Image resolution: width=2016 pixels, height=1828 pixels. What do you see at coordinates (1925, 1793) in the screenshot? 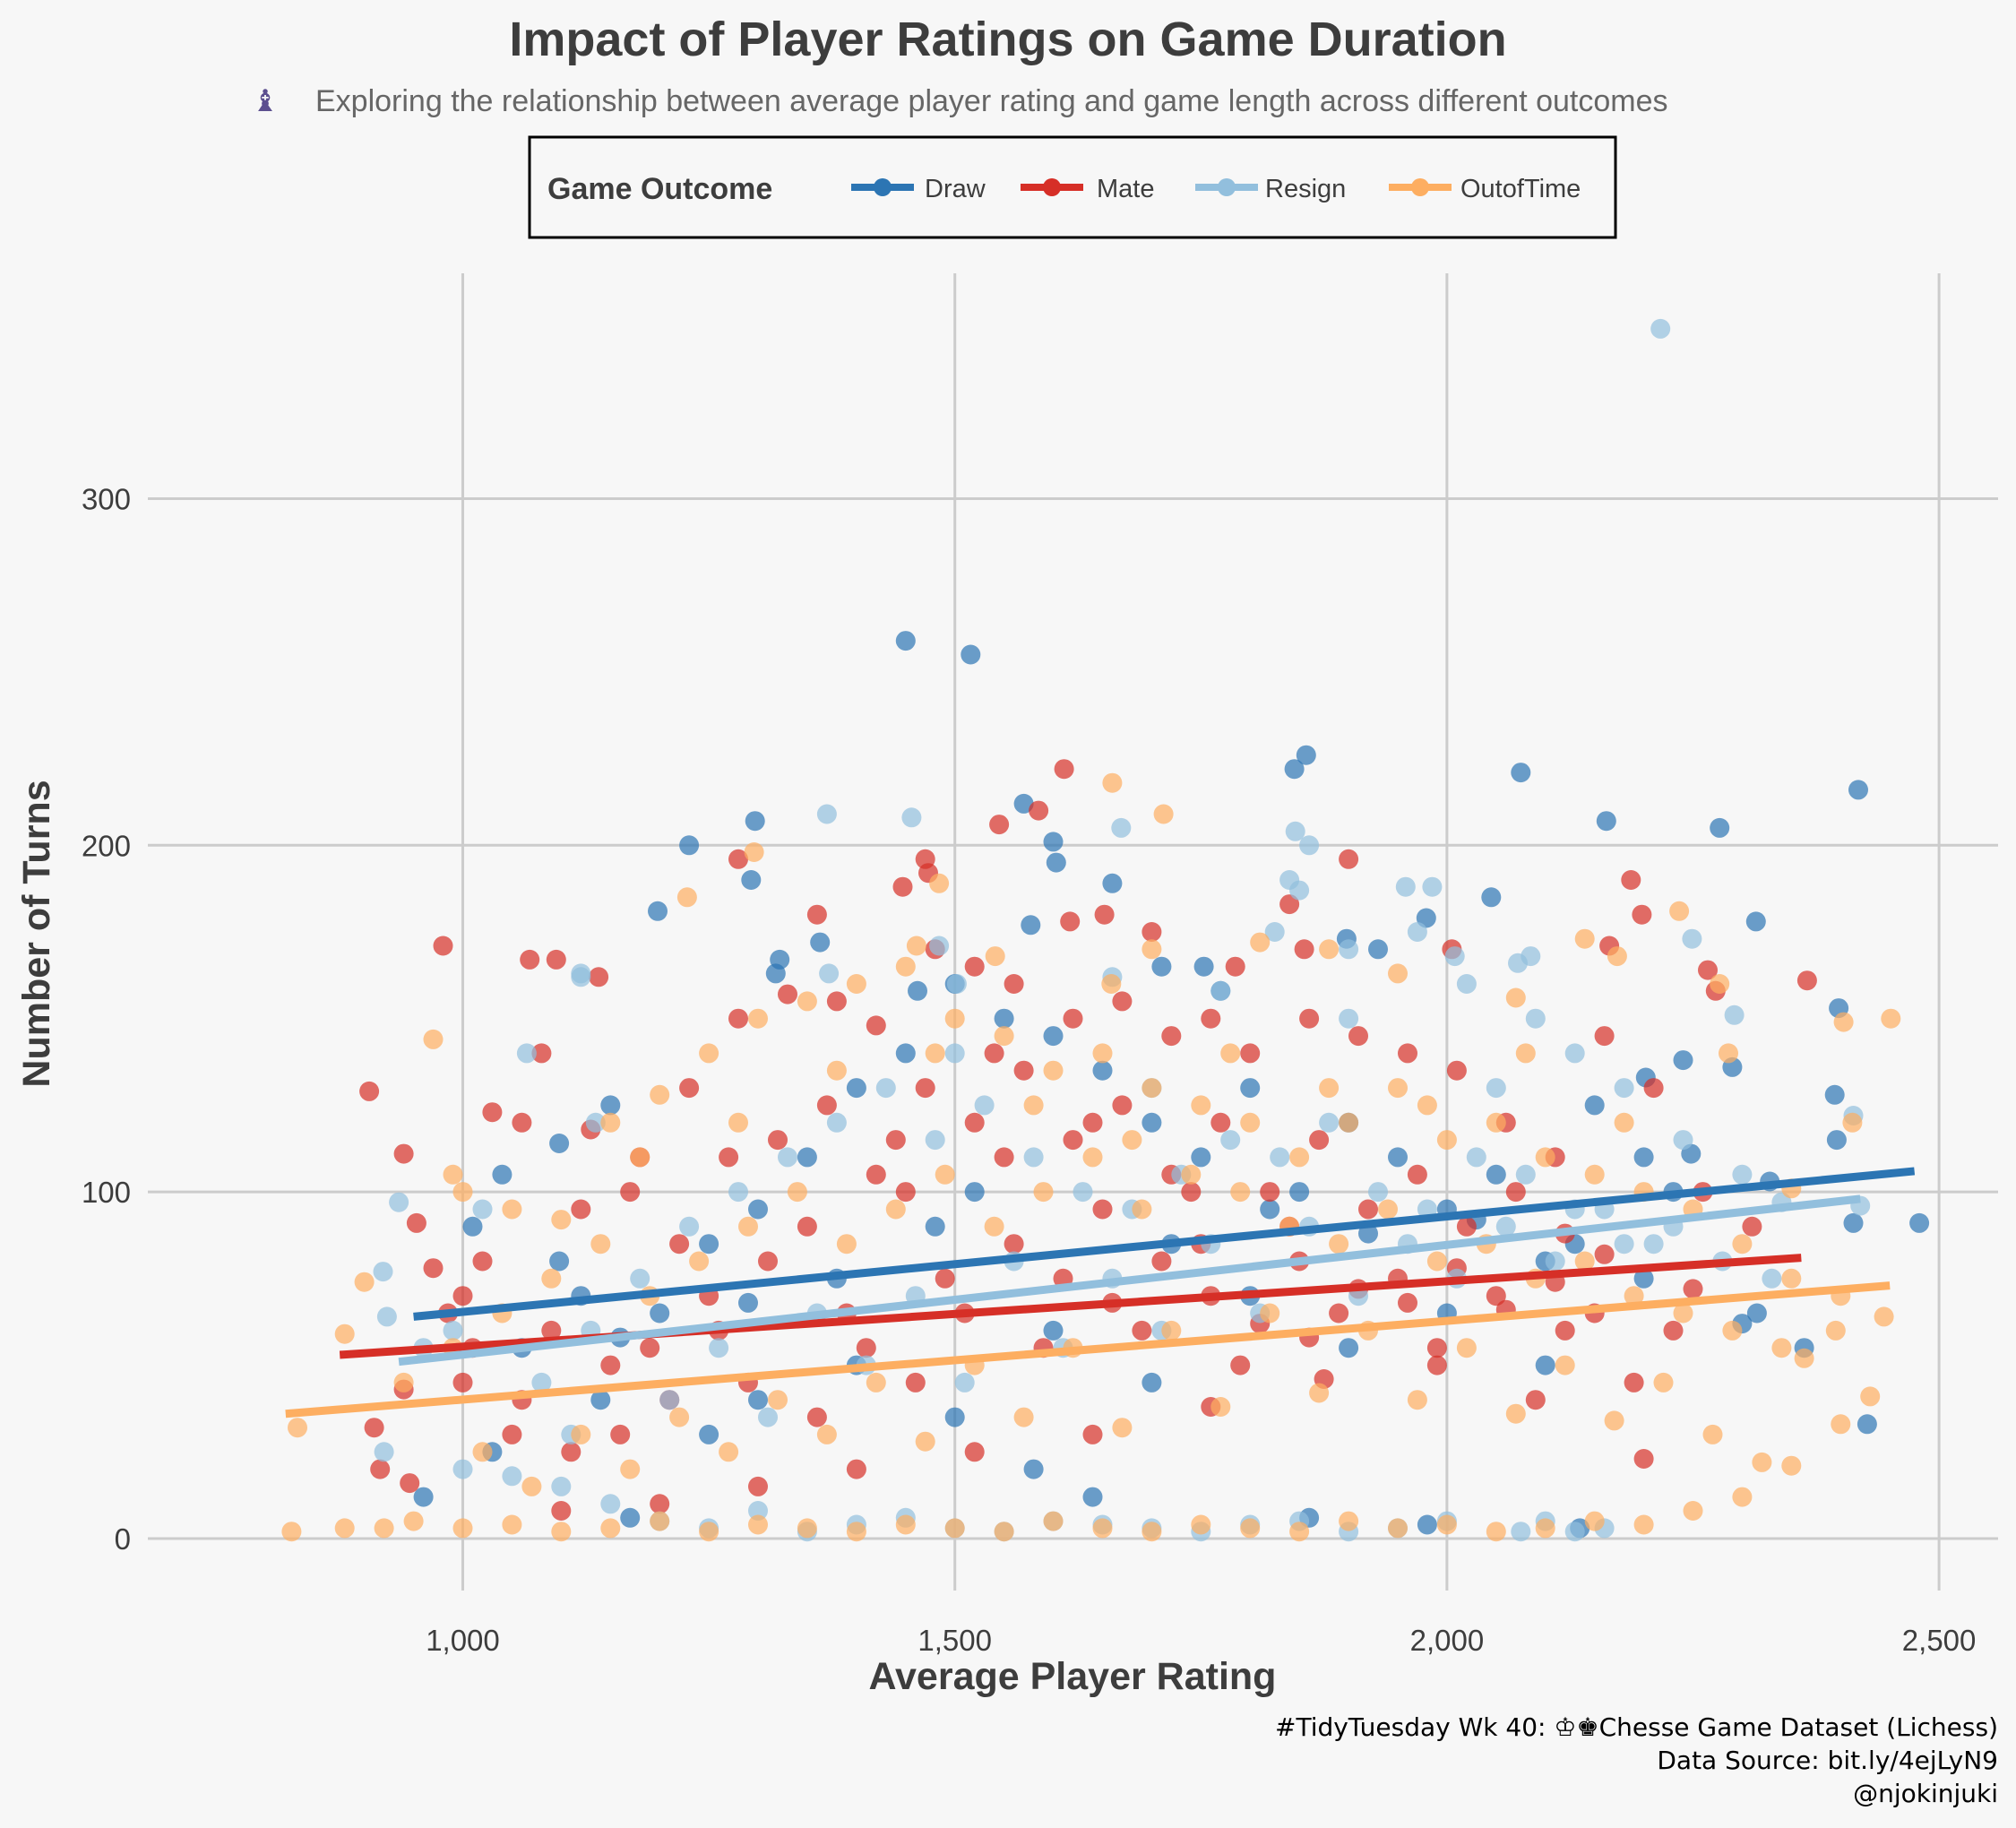
I see `caption-line-3: @njokinjuki` at bounding box center [1925, 1793].